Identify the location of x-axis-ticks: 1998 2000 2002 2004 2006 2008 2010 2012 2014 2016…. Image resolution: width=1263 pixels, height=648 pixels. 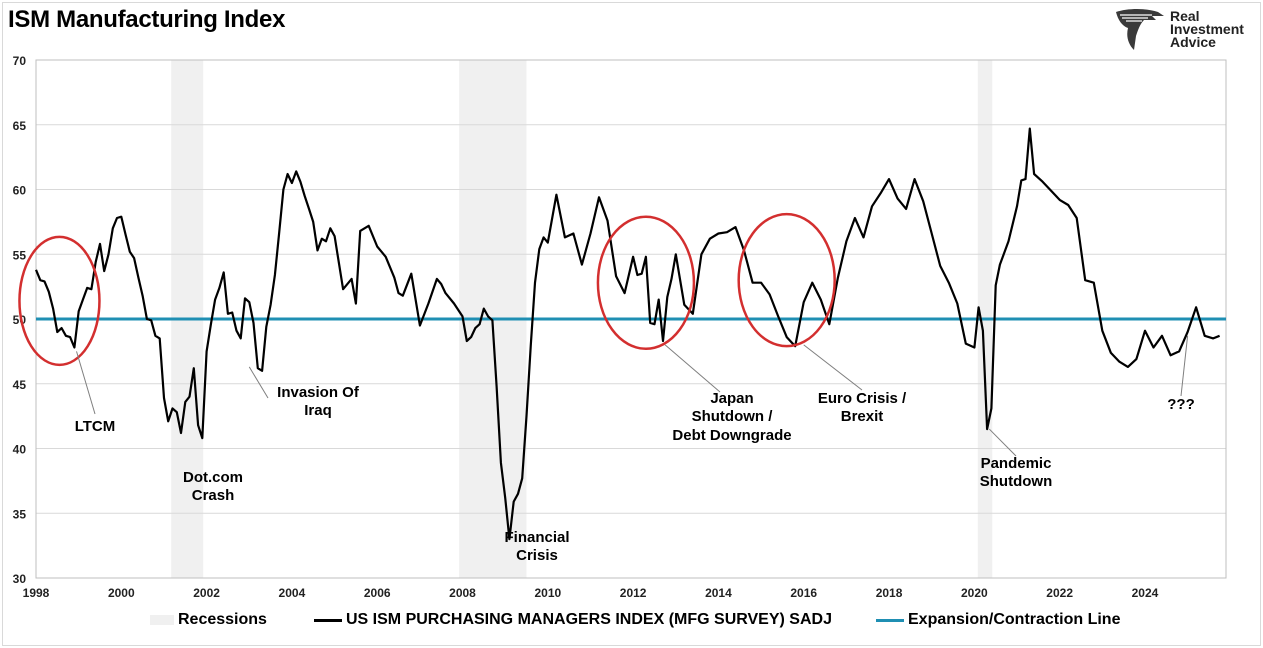
(591, 593).